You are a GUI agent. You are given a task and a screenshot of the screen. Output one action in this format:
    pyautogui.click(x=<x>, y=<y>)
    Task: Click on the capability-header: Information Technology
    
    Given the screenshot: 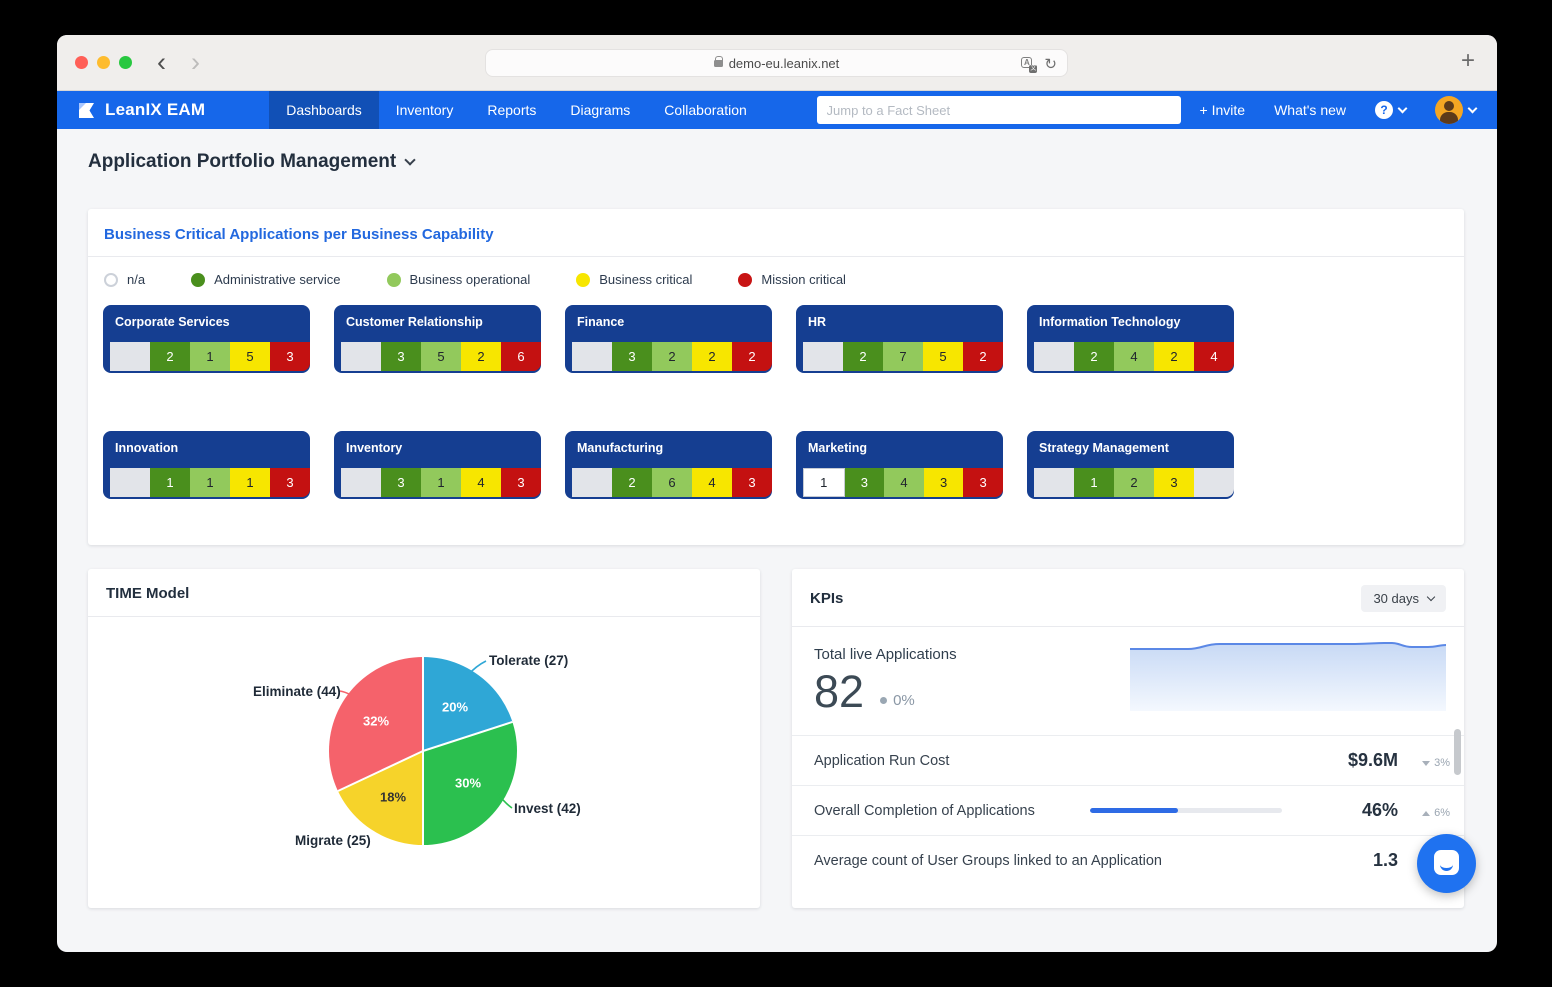 What is the action you would take?
    pyautogui.click(x=1110, y=322)
    